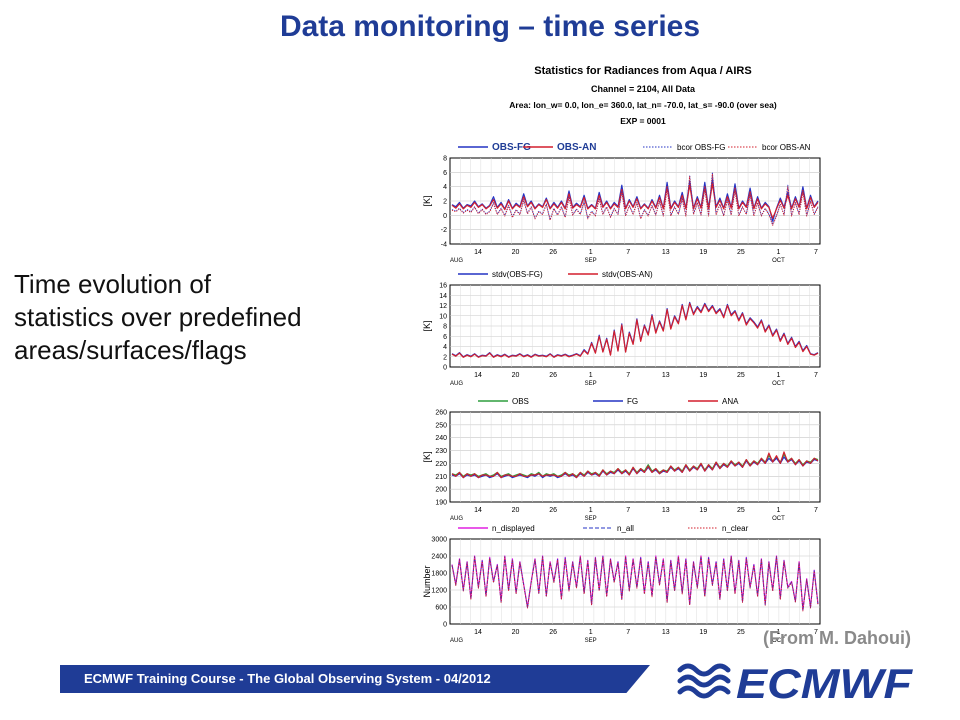  What do you see at coordinates (704, 681) in the screenshot?
I see `wave-icon` at bounding box center [704, 681].